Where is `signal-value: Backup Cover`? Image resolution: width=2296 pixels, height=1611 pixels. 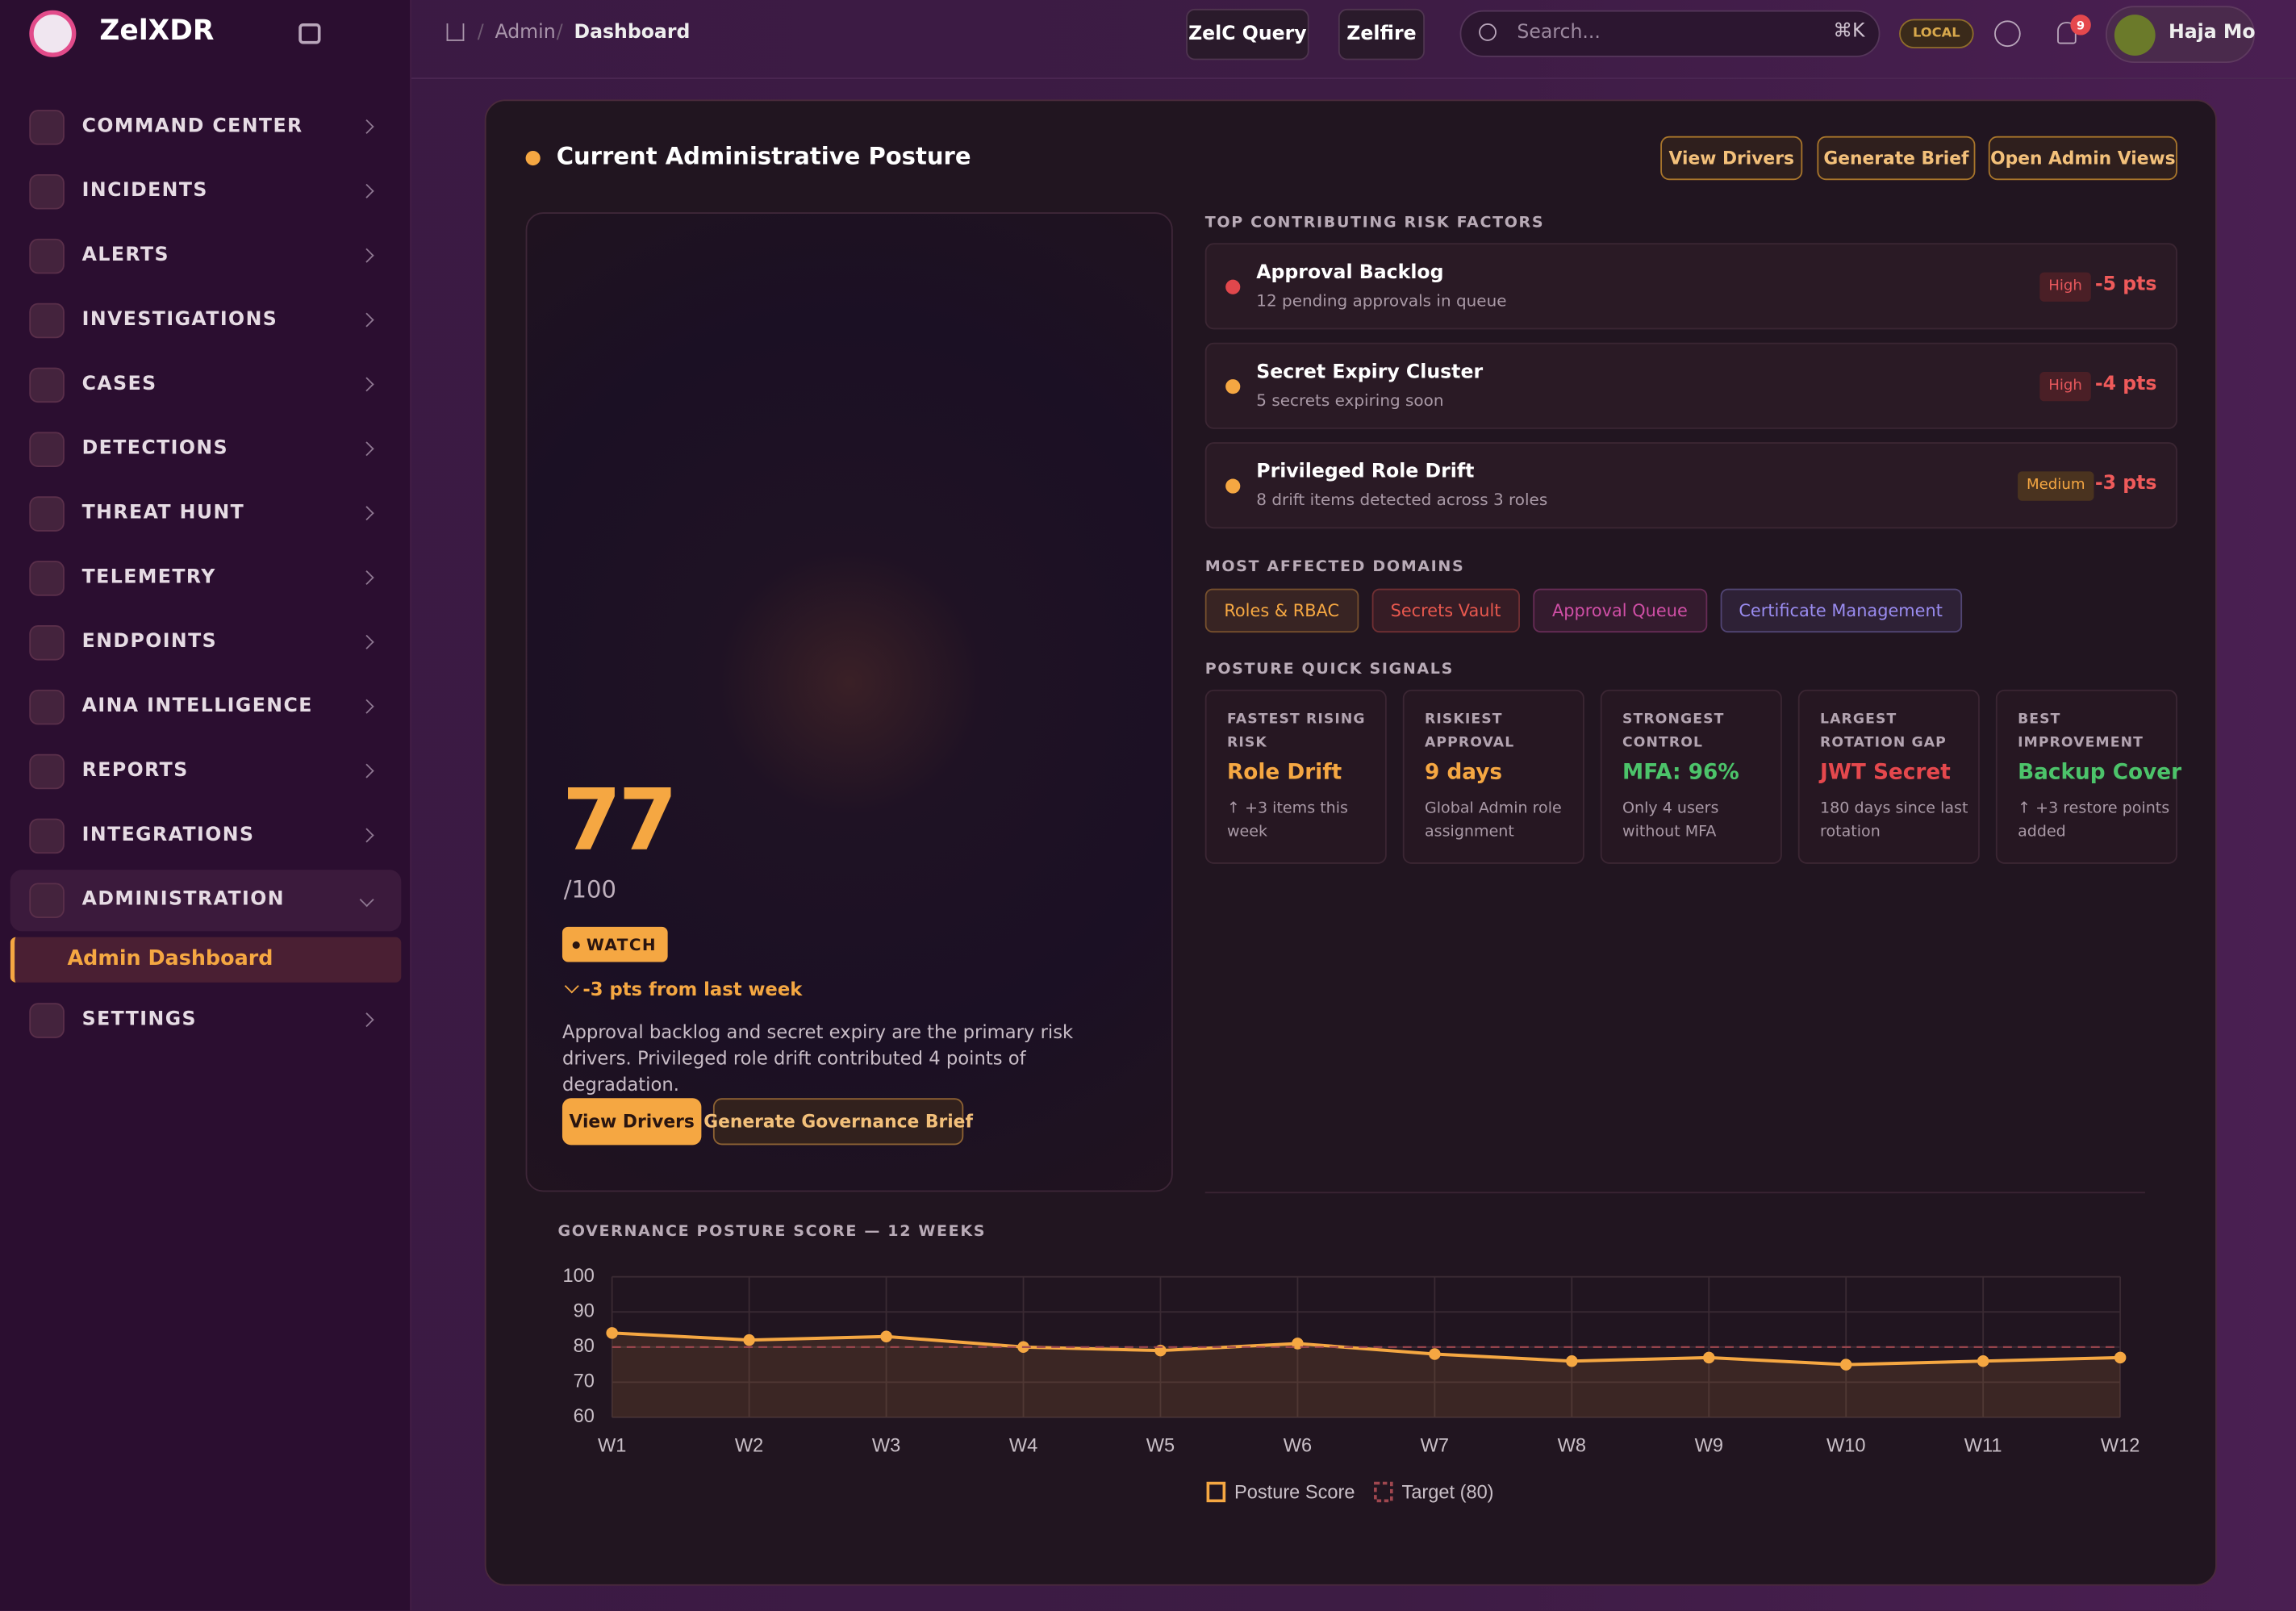 signal-value: Backup Cover is located at coordinates (2100, 773).